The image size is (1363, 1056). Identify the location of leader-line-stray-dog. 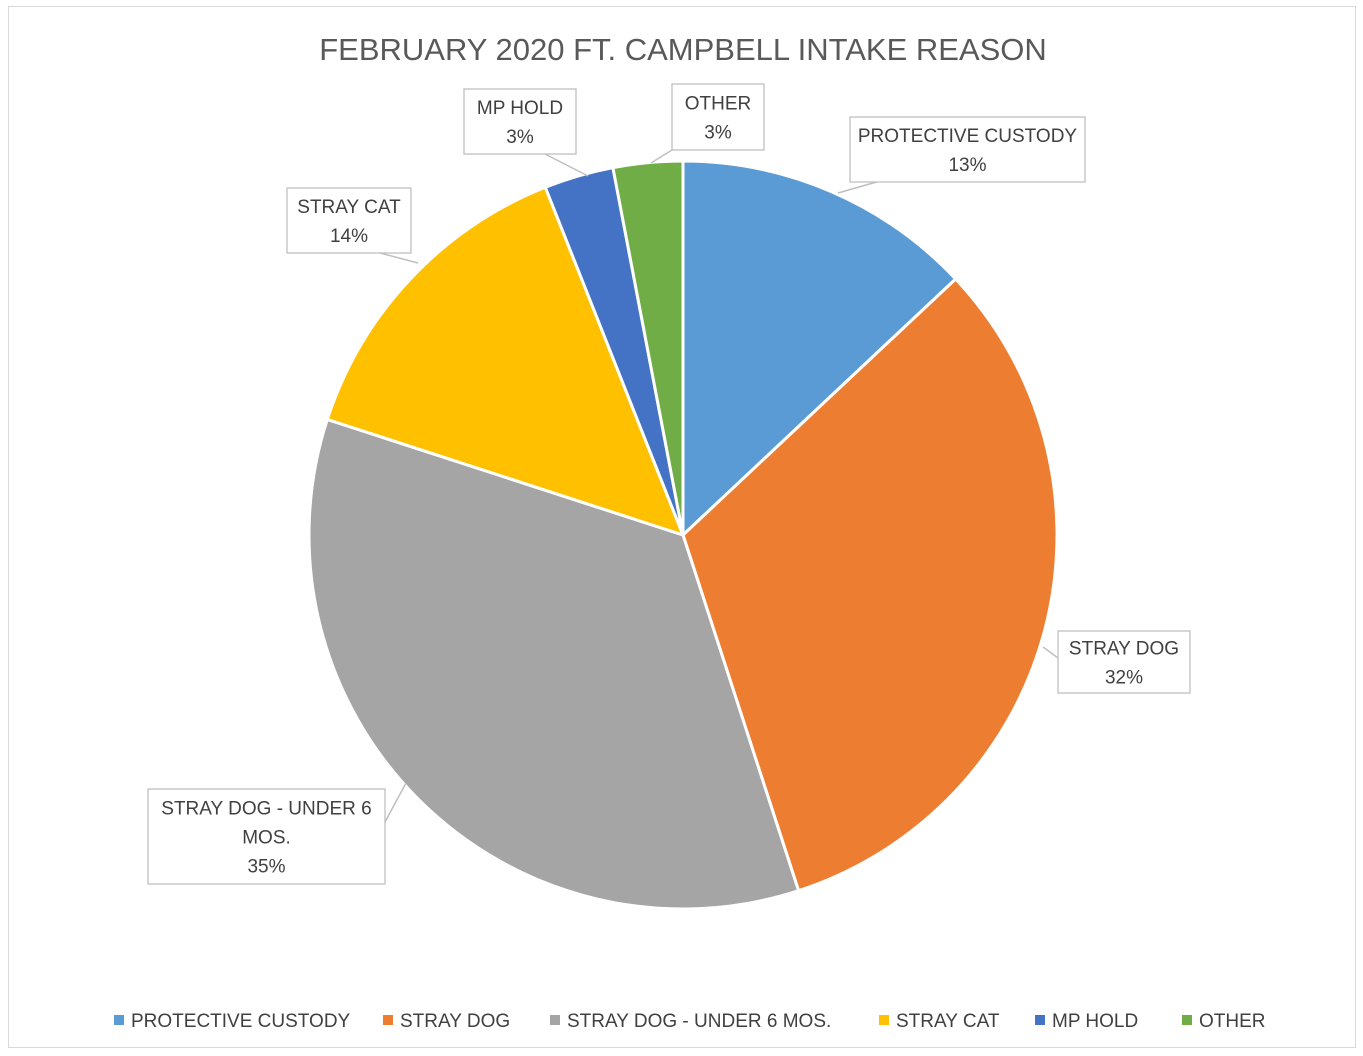
(1050, 652).